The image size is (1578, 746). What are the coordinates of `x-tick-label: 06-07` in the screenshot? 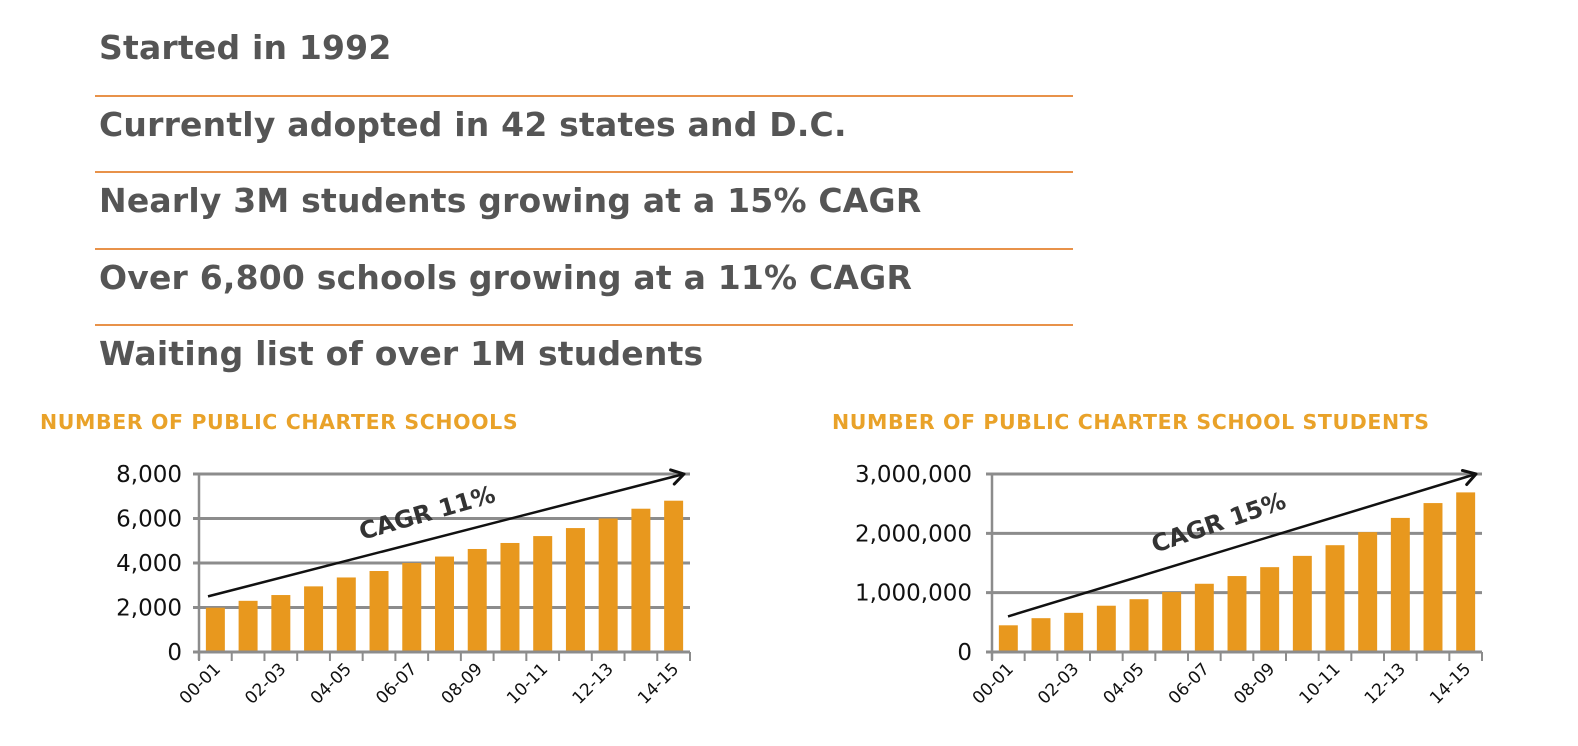 It's located at (1189, 683).